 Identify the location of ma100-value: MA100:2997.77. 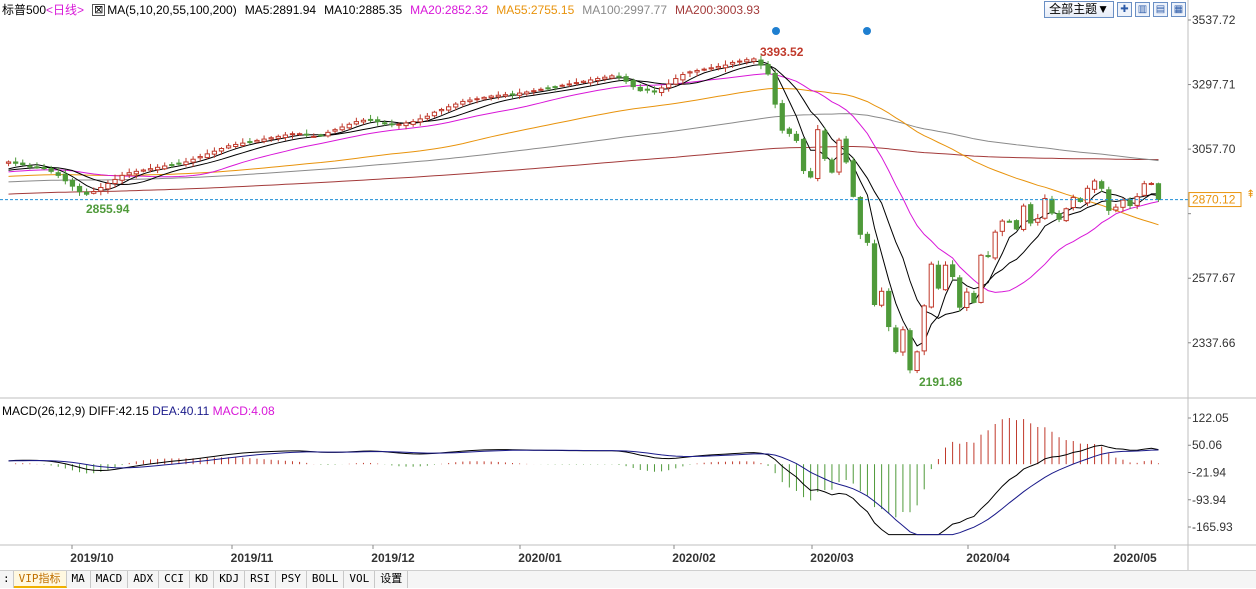
(625, 10).